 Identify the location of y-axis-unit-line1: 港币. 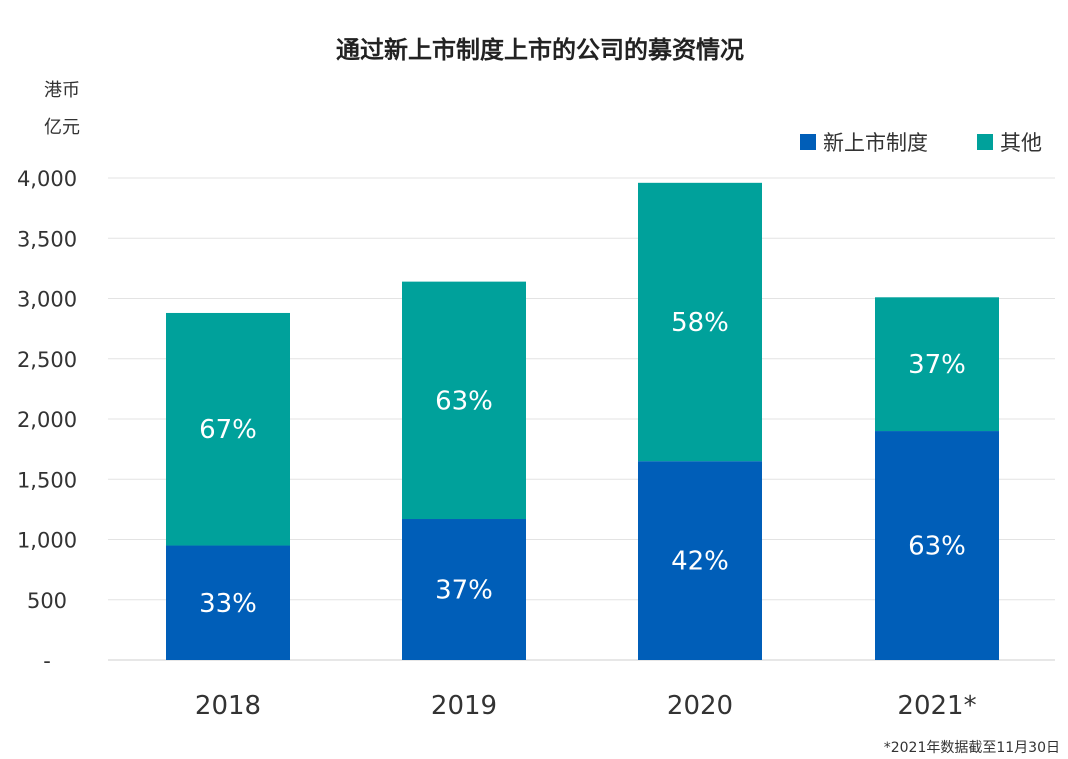
(62, 90).